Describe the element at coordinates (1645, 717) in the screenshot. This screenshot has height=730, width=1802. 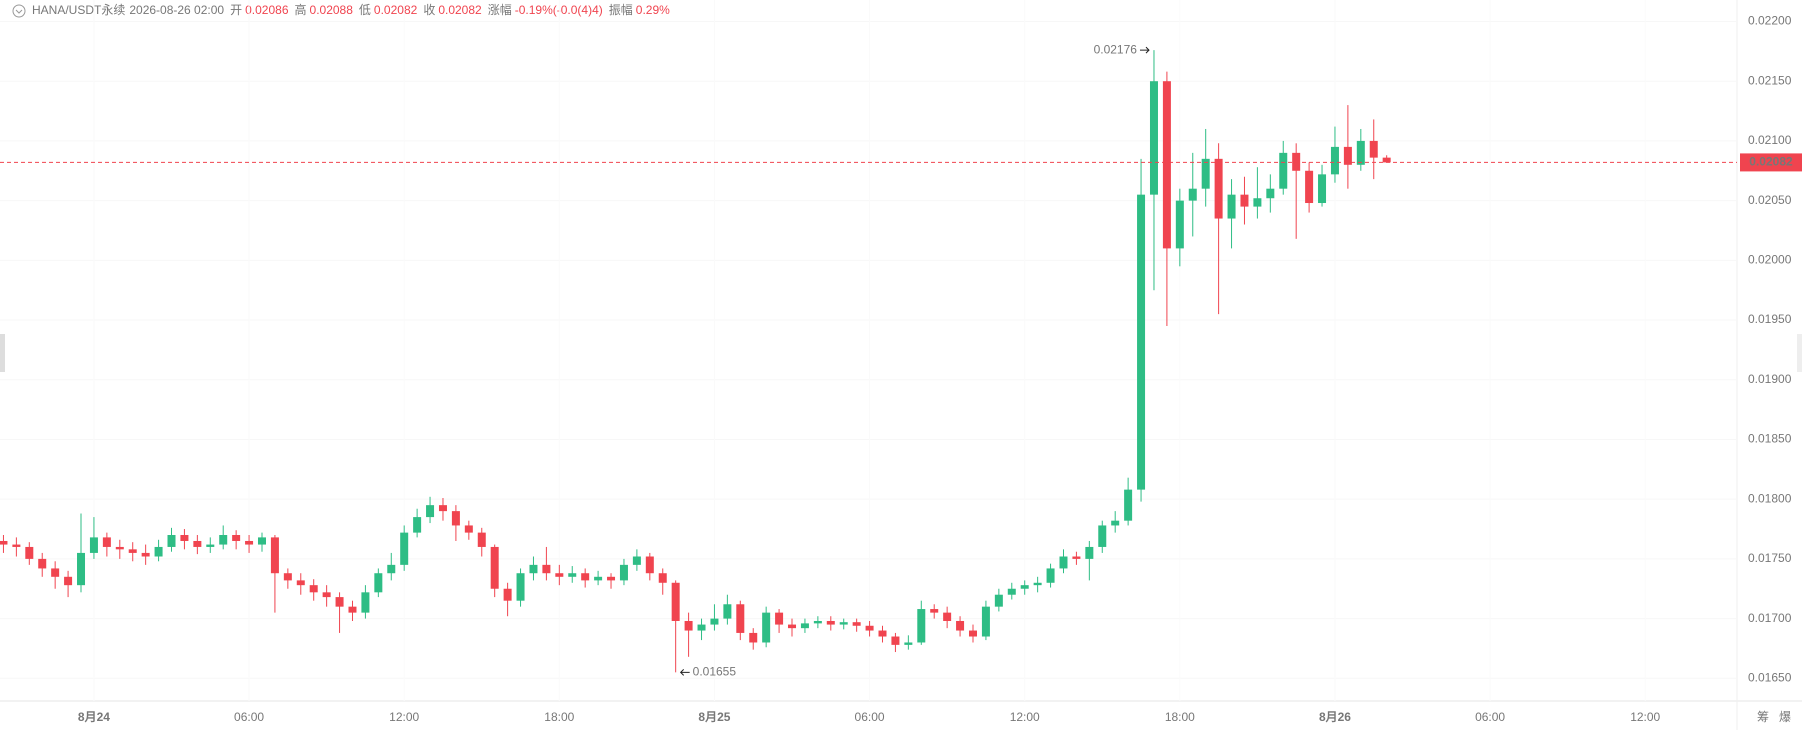
I see `x-tick-label: 12:00` at that location.